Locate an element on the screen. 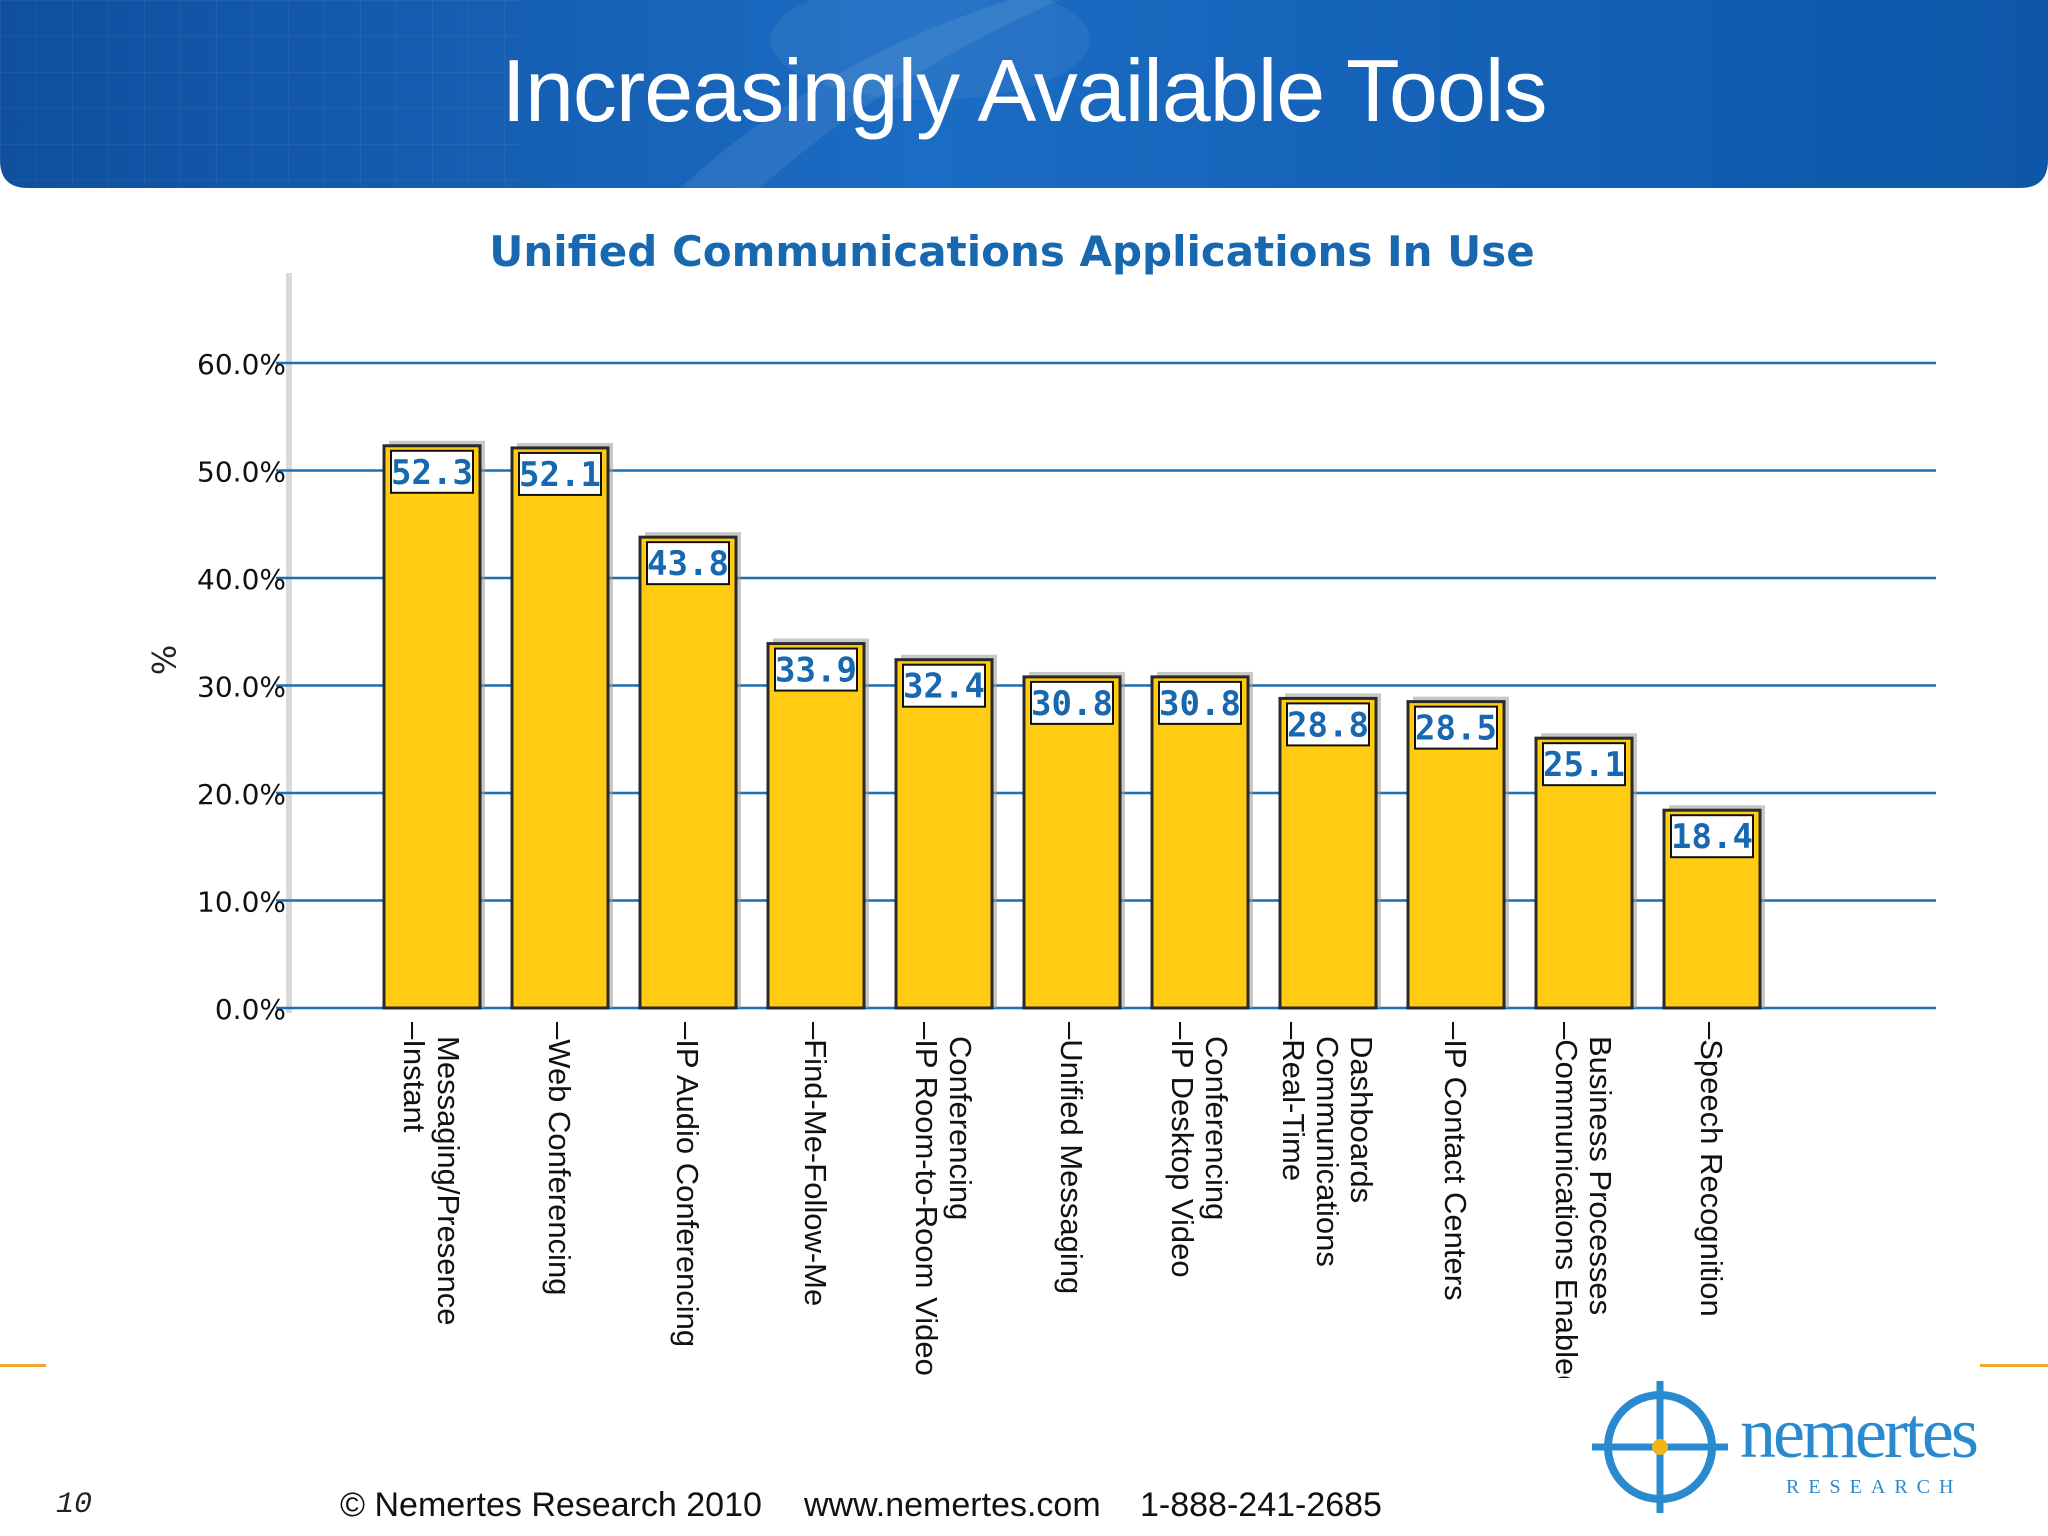 This screenshot has width=2048, height=1536. x-tick-label-line: –IP Room-to-Room Video is located at coordinates (926, 1199).